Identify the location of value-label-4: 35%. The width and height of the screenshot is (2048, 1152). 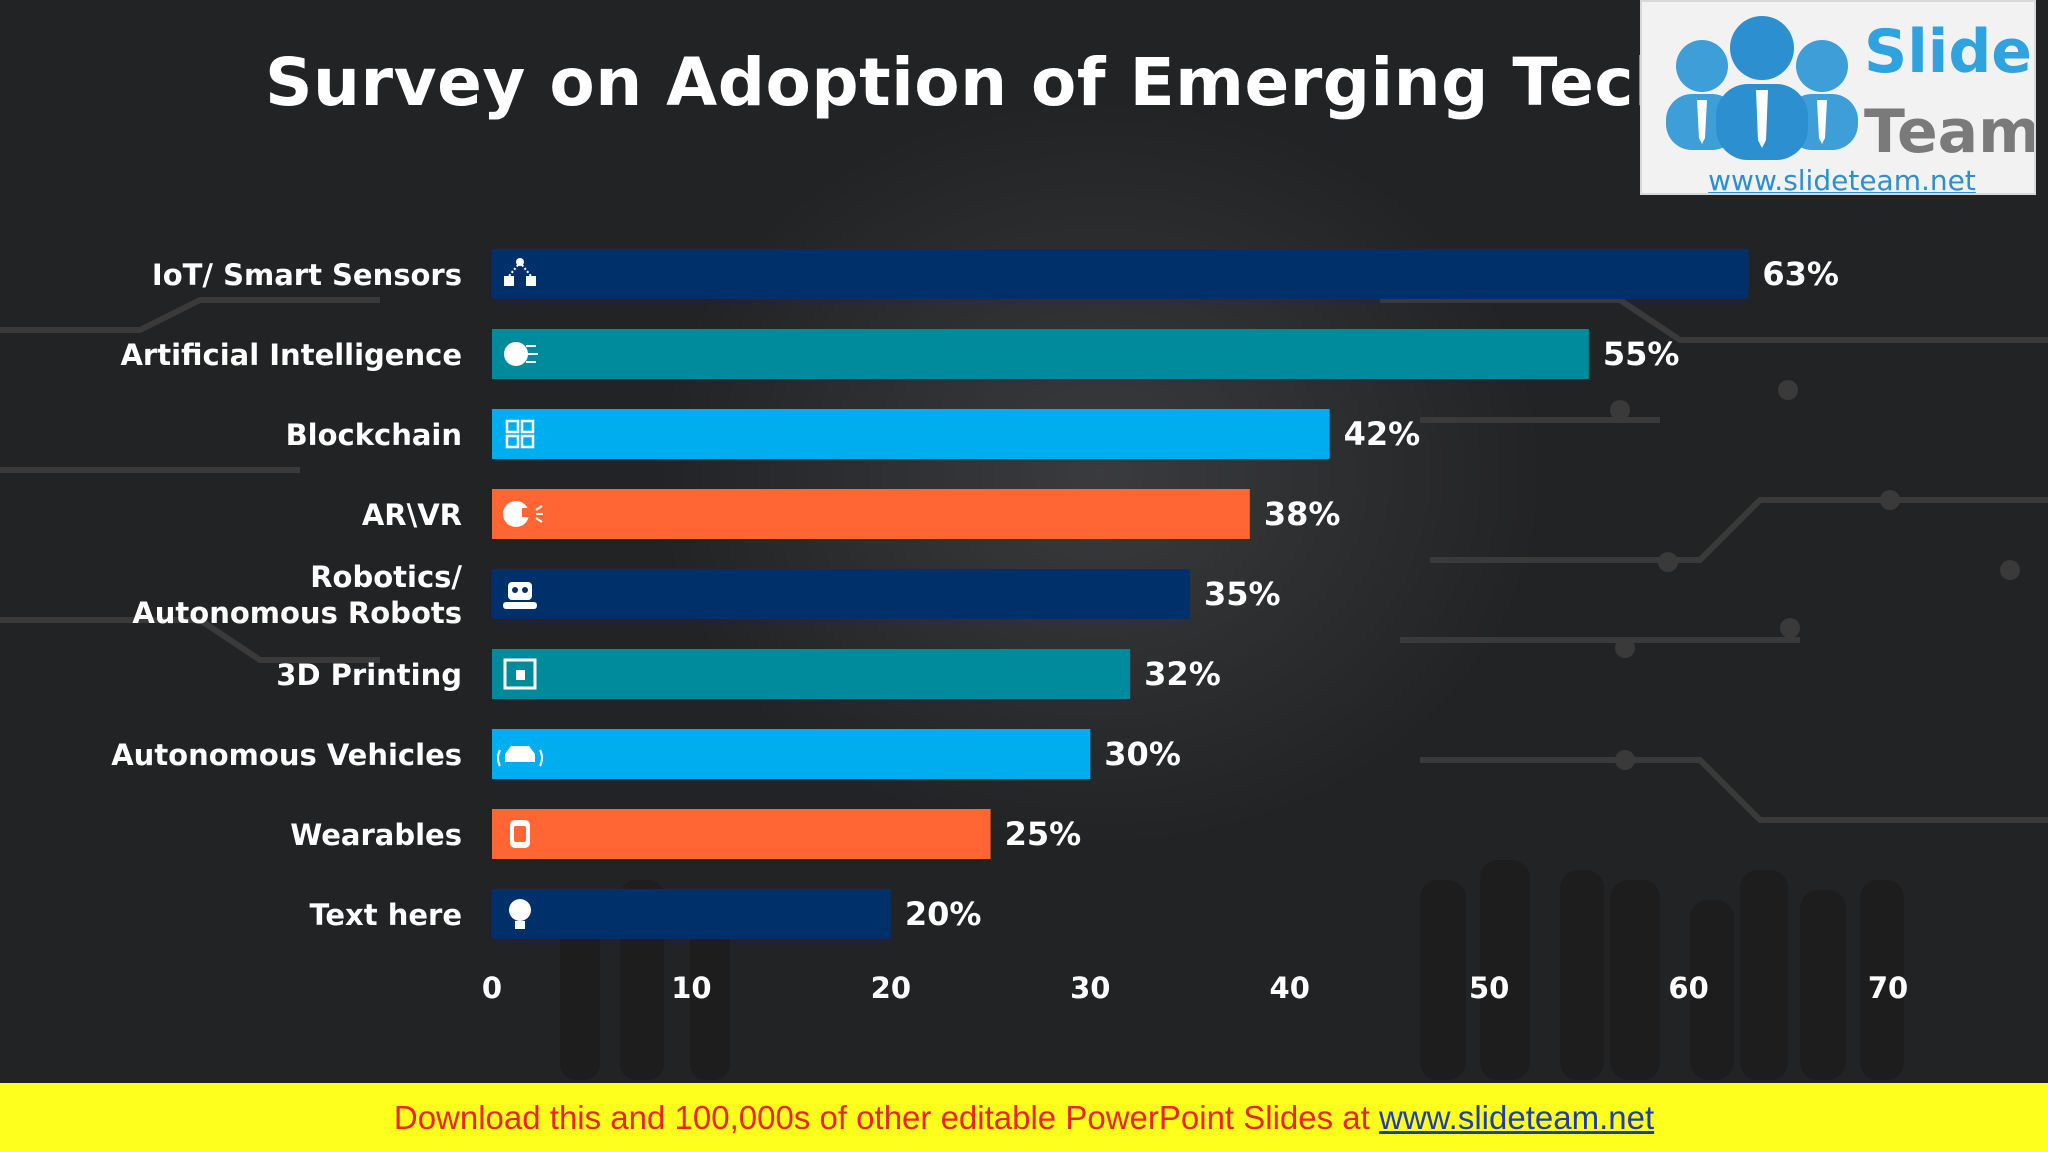
(1242, 594).